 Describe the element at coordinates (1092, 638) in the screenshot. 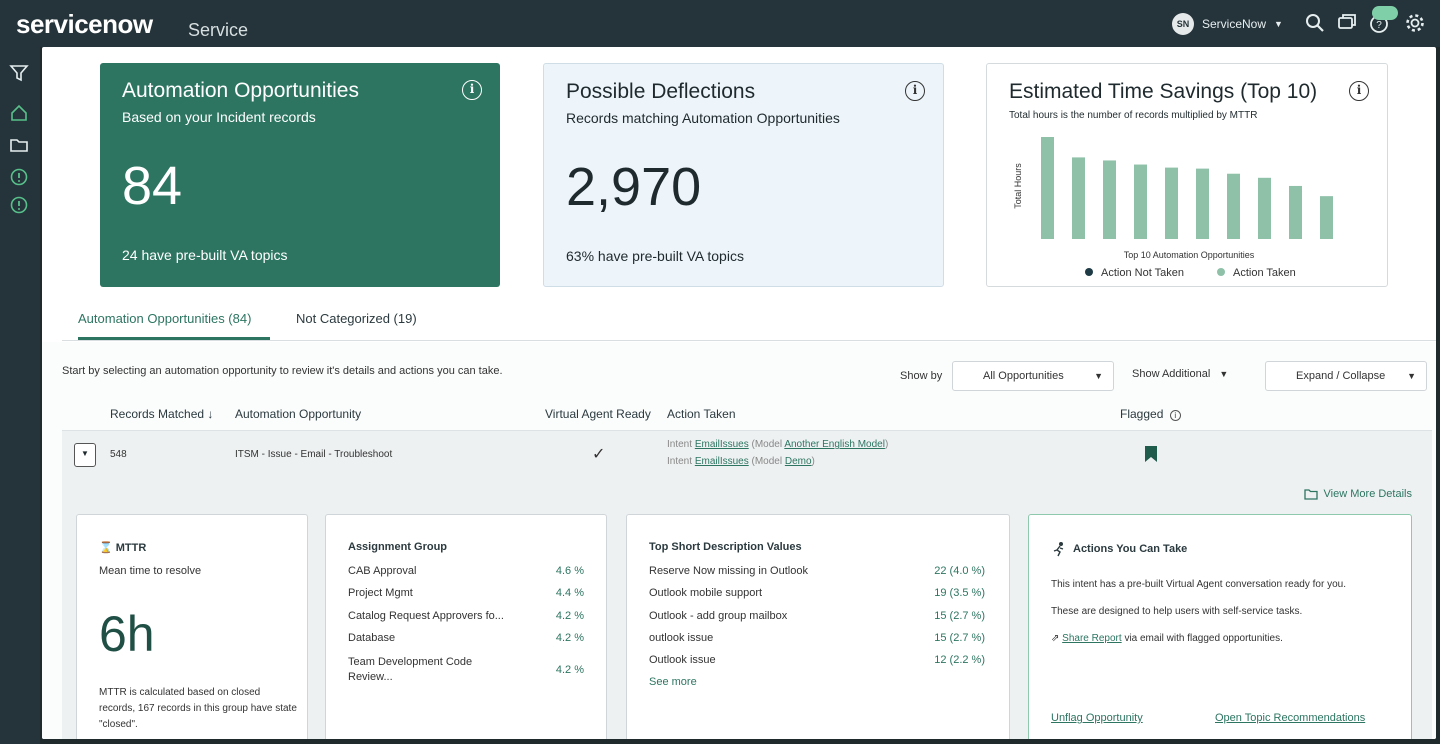

I see `share-report-link: Share Report` at that location.